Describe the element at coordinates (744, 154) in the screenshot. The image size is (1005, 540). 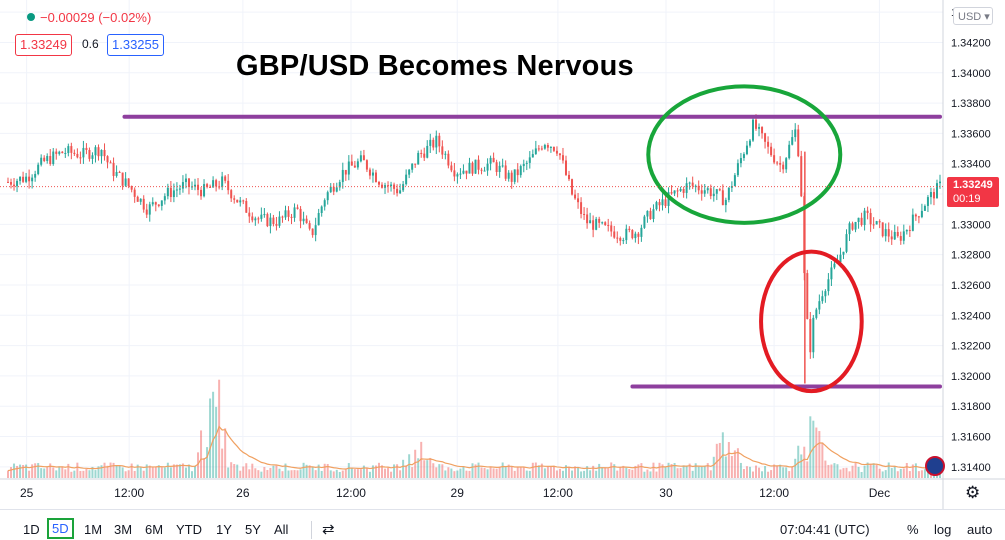
I see `highlight-ellipse` at that location.